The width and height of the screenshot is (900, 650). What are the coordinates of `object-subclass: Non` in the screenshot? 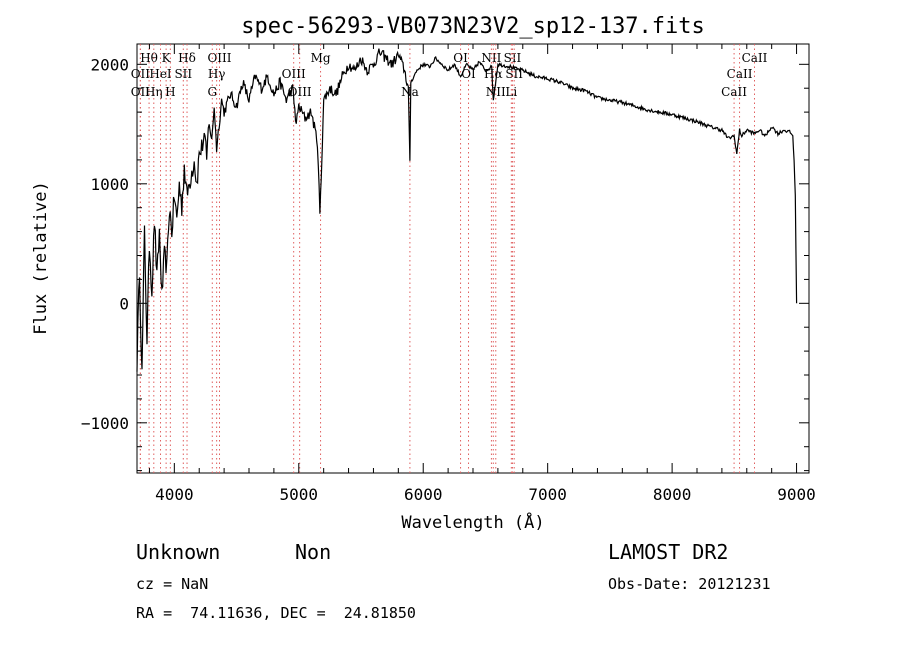 It's located at (313, 552).